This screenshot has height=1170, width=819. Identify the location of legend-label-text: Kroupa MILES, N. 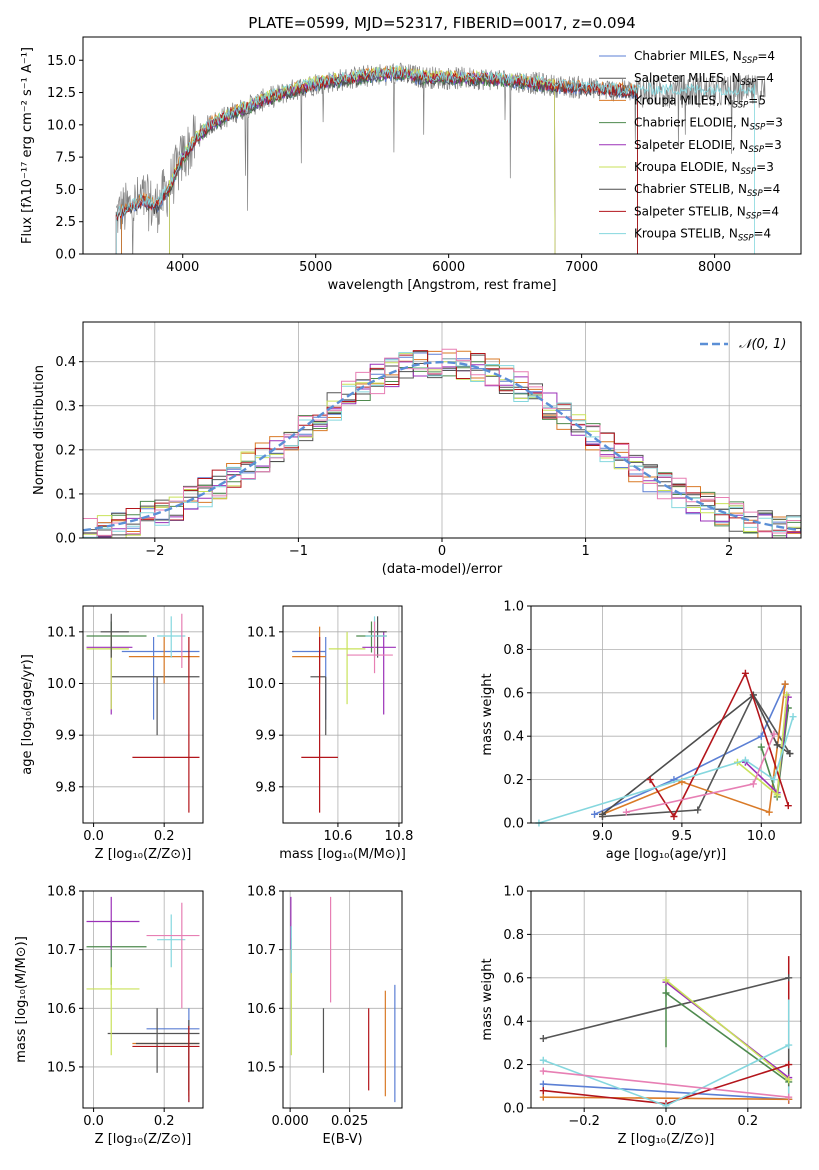
(683, 100).